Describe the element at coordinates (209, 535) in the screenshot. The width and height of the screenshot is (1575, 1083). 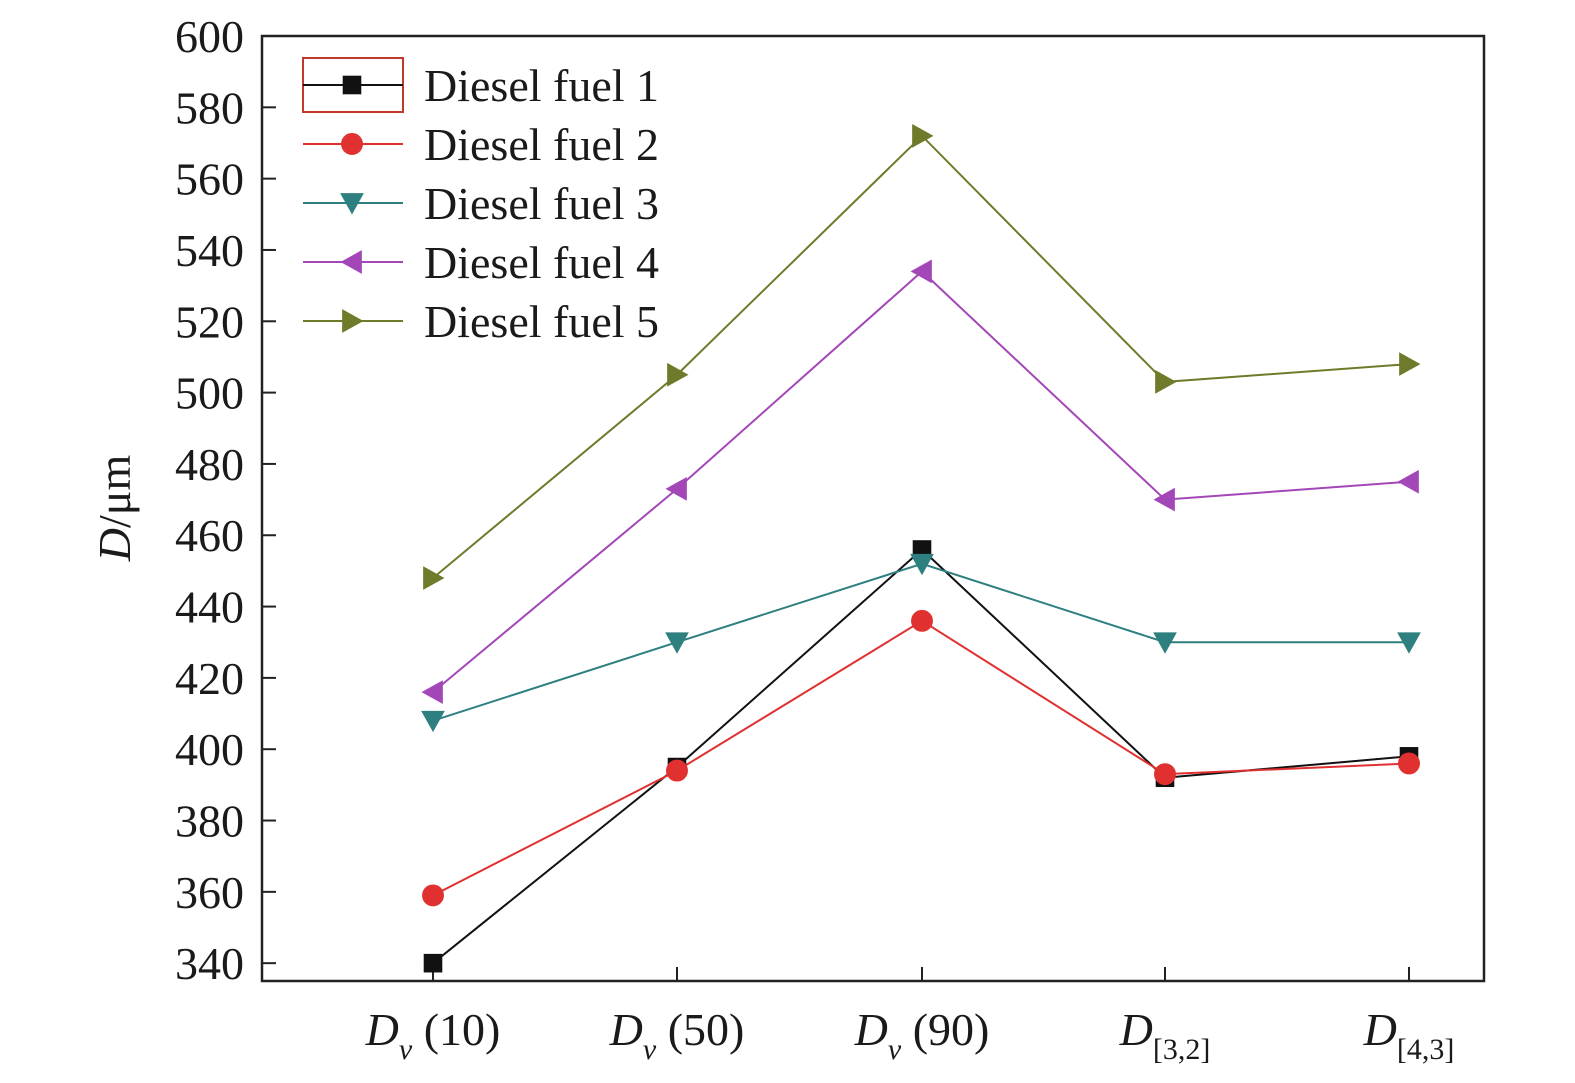
I see `y-tick-label: 460` at that location.